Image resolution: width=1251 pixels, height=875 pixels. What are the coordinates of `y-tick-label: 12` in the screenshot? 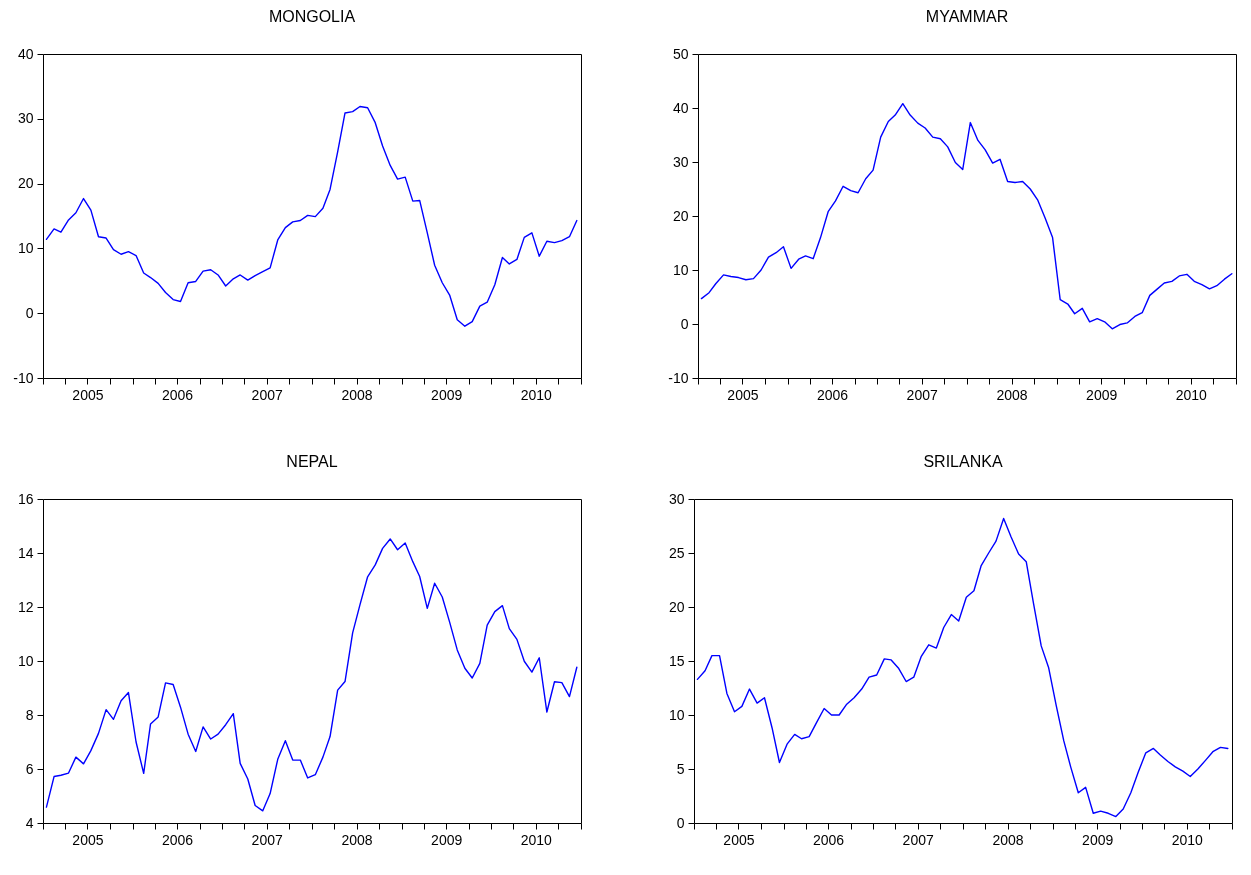 It's located at (25, 606).